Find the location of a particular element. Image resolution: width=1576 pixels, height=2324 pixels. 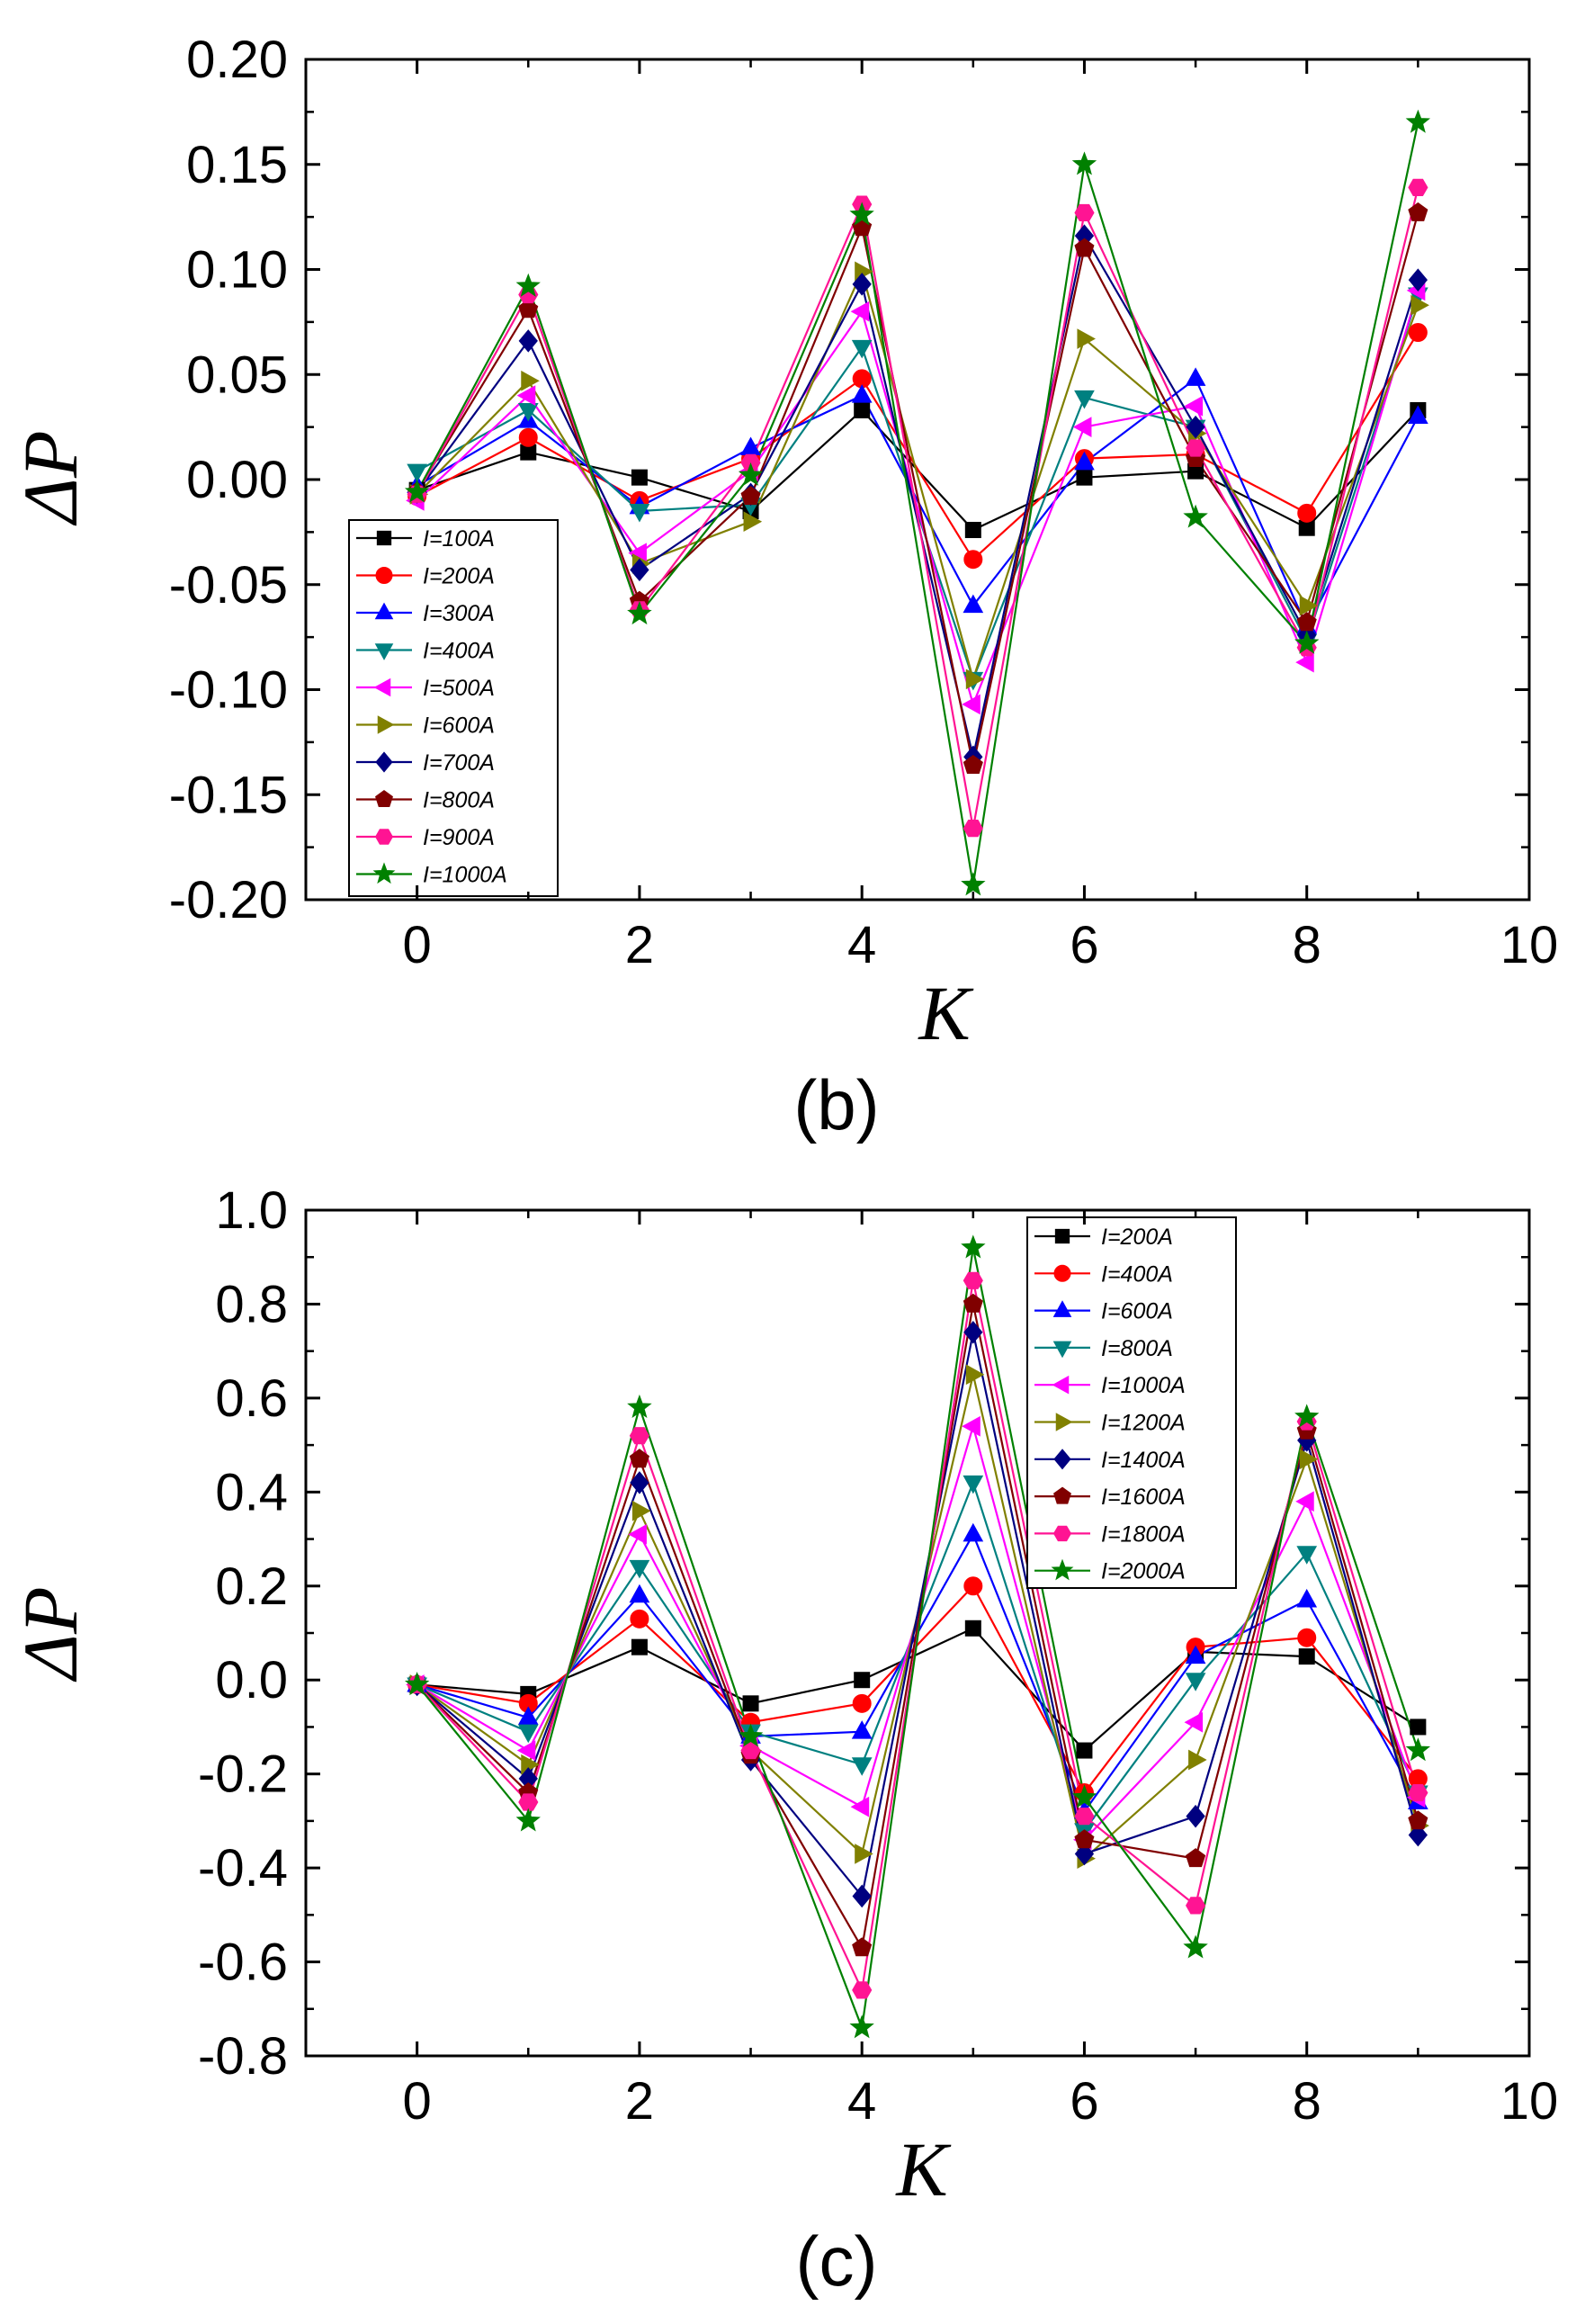

chart-c-y-tick-label-8: 0.8 is located at coordinates (251, 1304).